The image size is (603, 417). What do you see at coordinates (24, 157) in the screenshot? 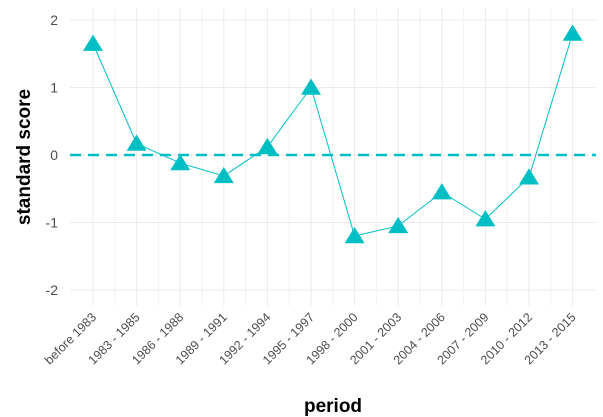
I see `y-axis-title: standard score` at bounding box center [24, 157].